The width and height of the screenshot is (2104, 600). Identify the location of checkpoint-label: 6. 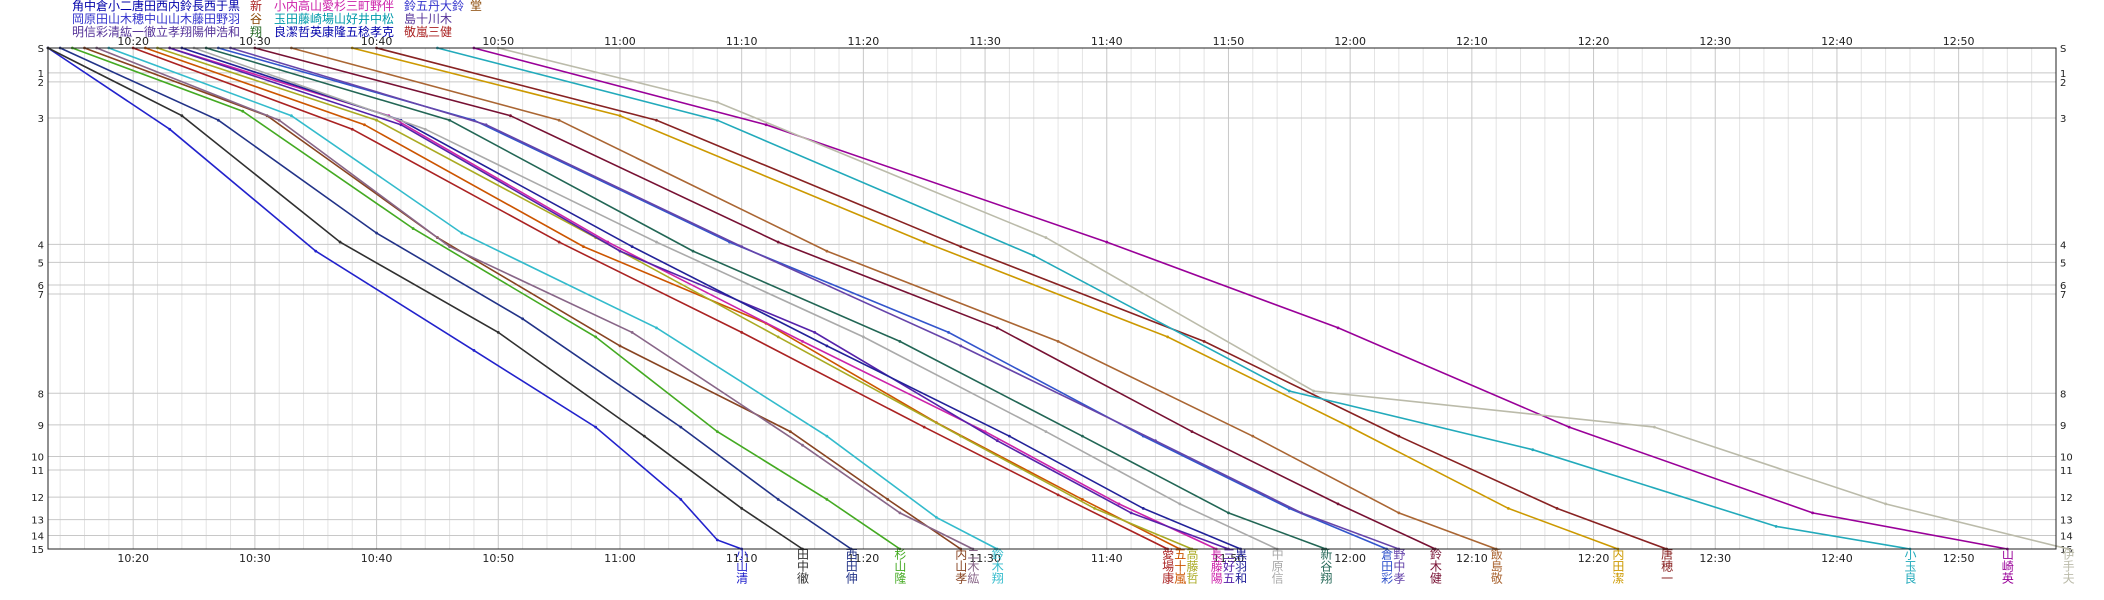
(41, 286).